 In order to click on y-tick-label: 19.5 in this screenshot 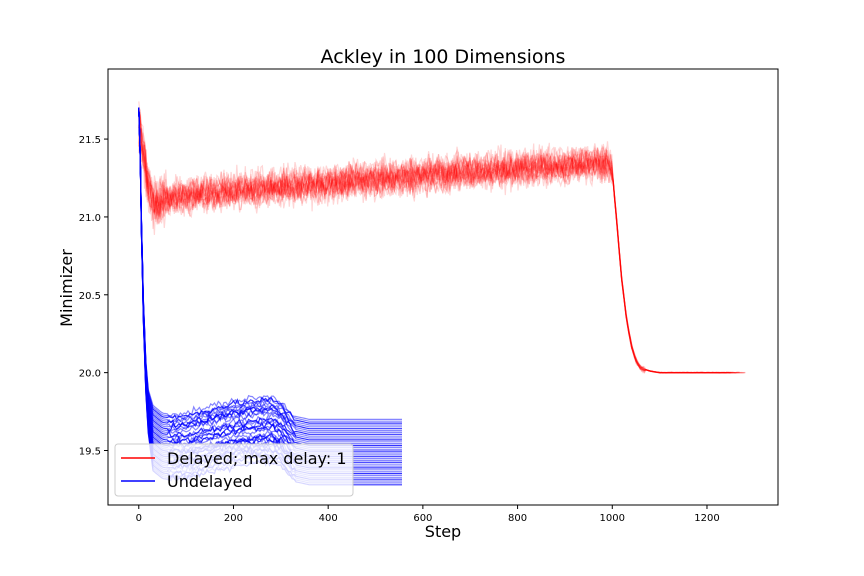, I will do `click(90, 452)`.